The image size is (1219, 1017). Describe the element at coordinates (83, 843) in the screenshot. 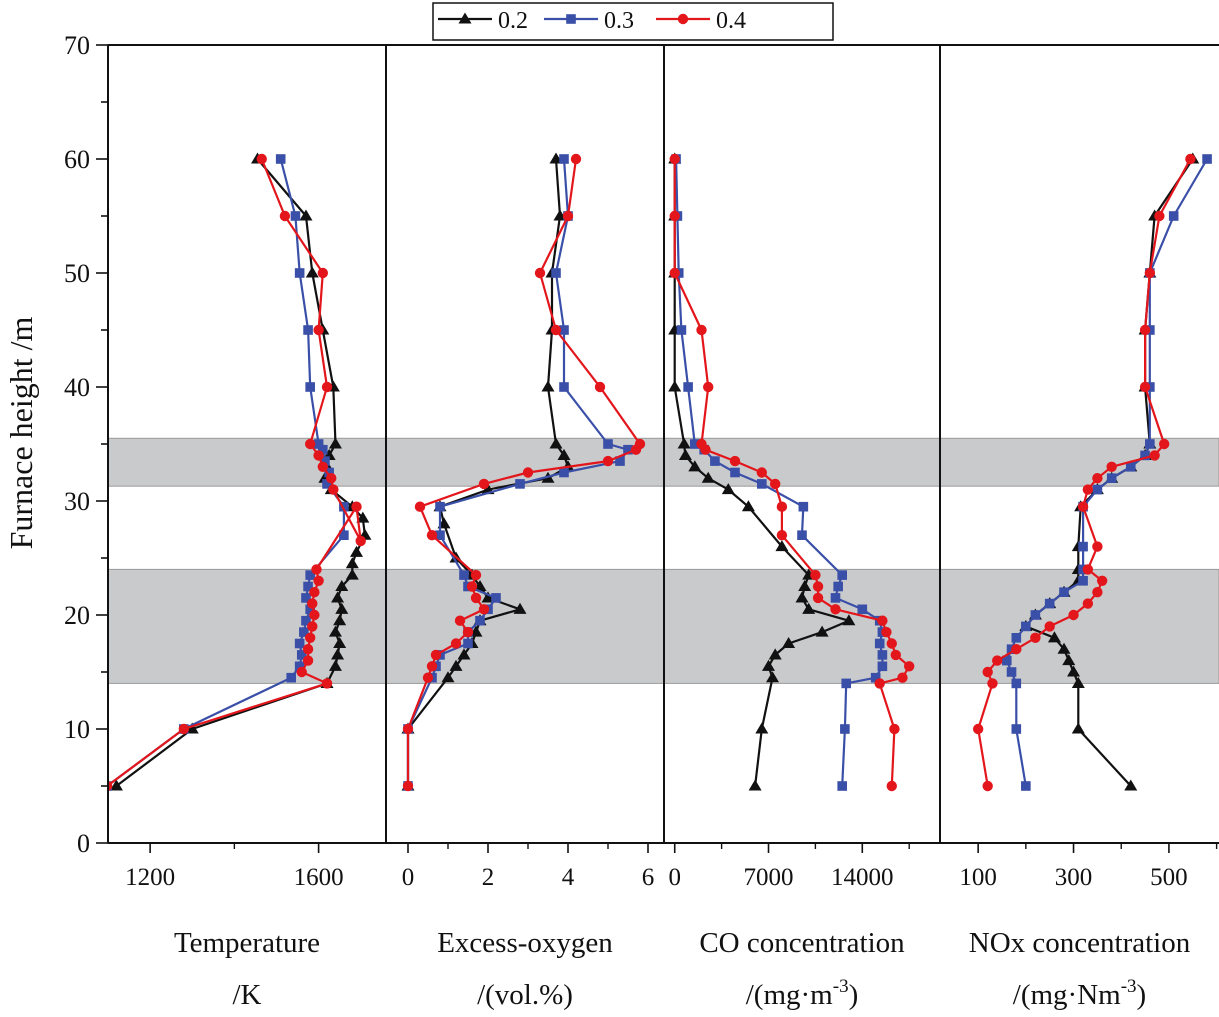

I see `y-tick-label: 0` at that location.